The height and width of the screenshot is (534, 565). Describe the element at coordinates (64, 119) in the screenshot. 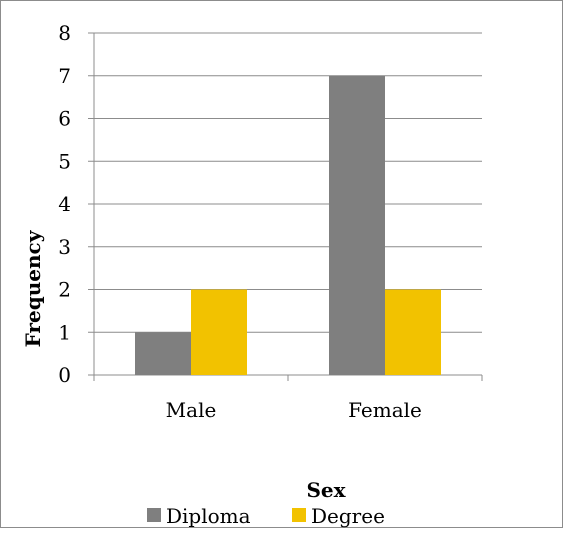

I see `y-tick-label: 6` at that location.